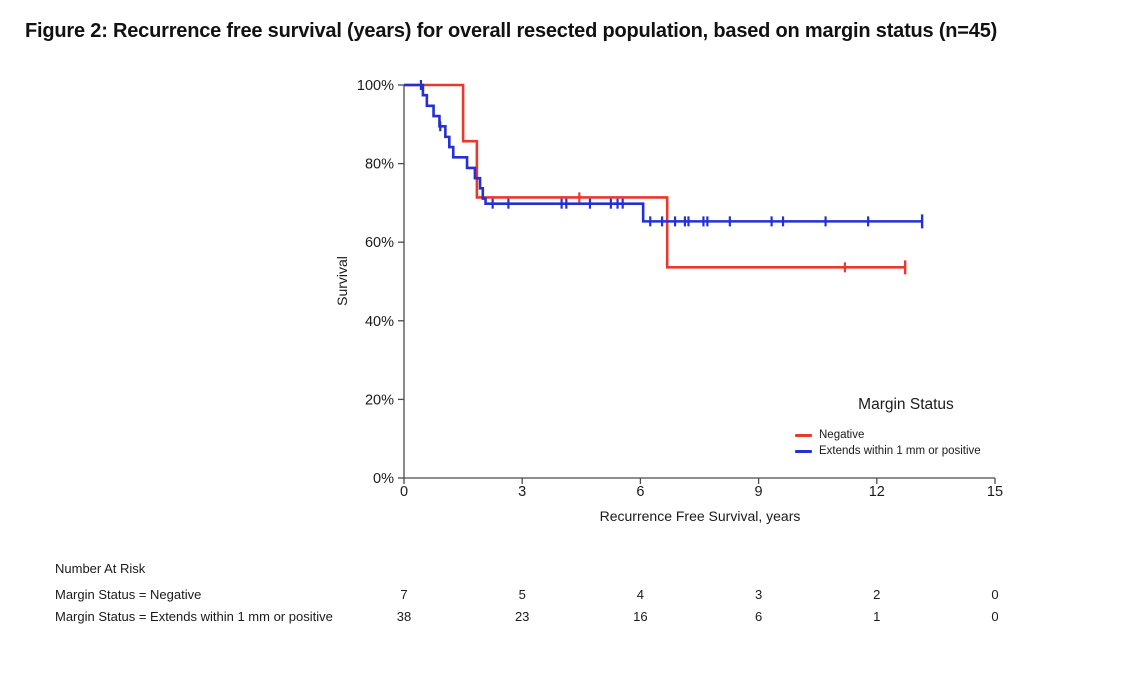  Describe the element at coordinates (383, 479) in the screenshot. I see `y-tick-label: 0%` at that location.